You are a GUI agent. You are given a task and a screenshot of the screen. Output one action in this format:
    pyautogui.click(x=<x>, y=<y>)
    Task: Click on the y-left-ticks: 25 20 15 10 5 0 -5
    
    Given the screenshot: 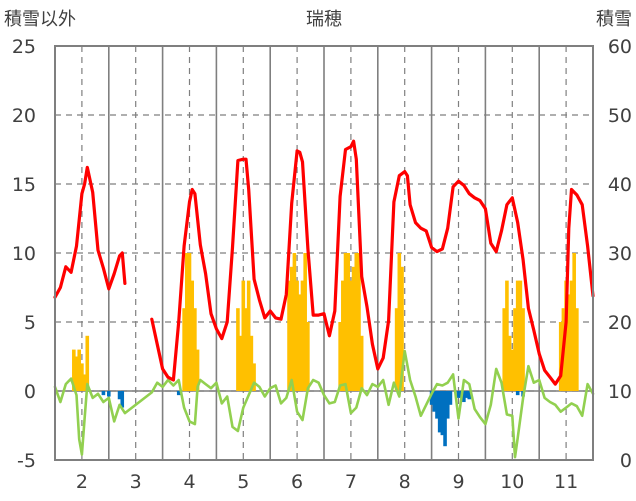 What is the action you would take?
    pyautogui.click(x=24, y=254)
    